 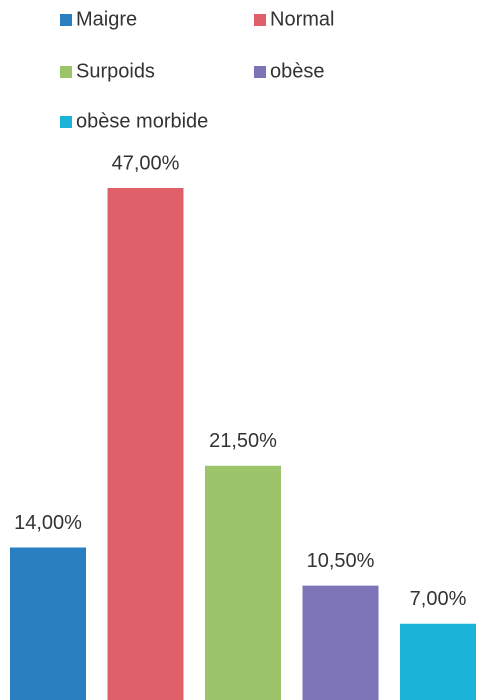 I want to click on value-label: 10,50%, so click(x=341, y=561).